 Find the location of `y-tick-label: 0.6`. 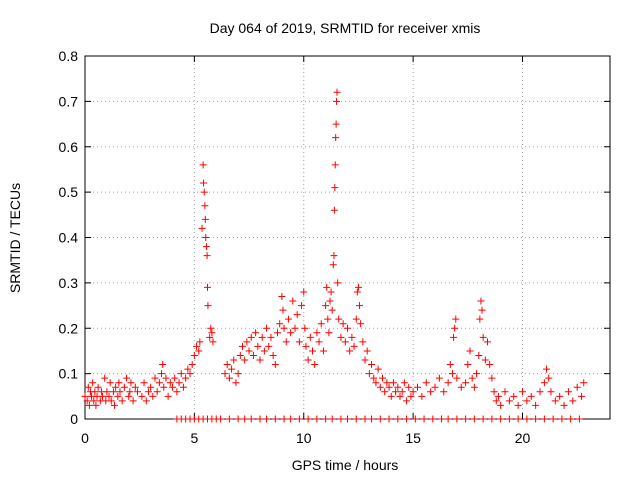

y-tick-label: 0.6 is located at coordinates (69, 147).